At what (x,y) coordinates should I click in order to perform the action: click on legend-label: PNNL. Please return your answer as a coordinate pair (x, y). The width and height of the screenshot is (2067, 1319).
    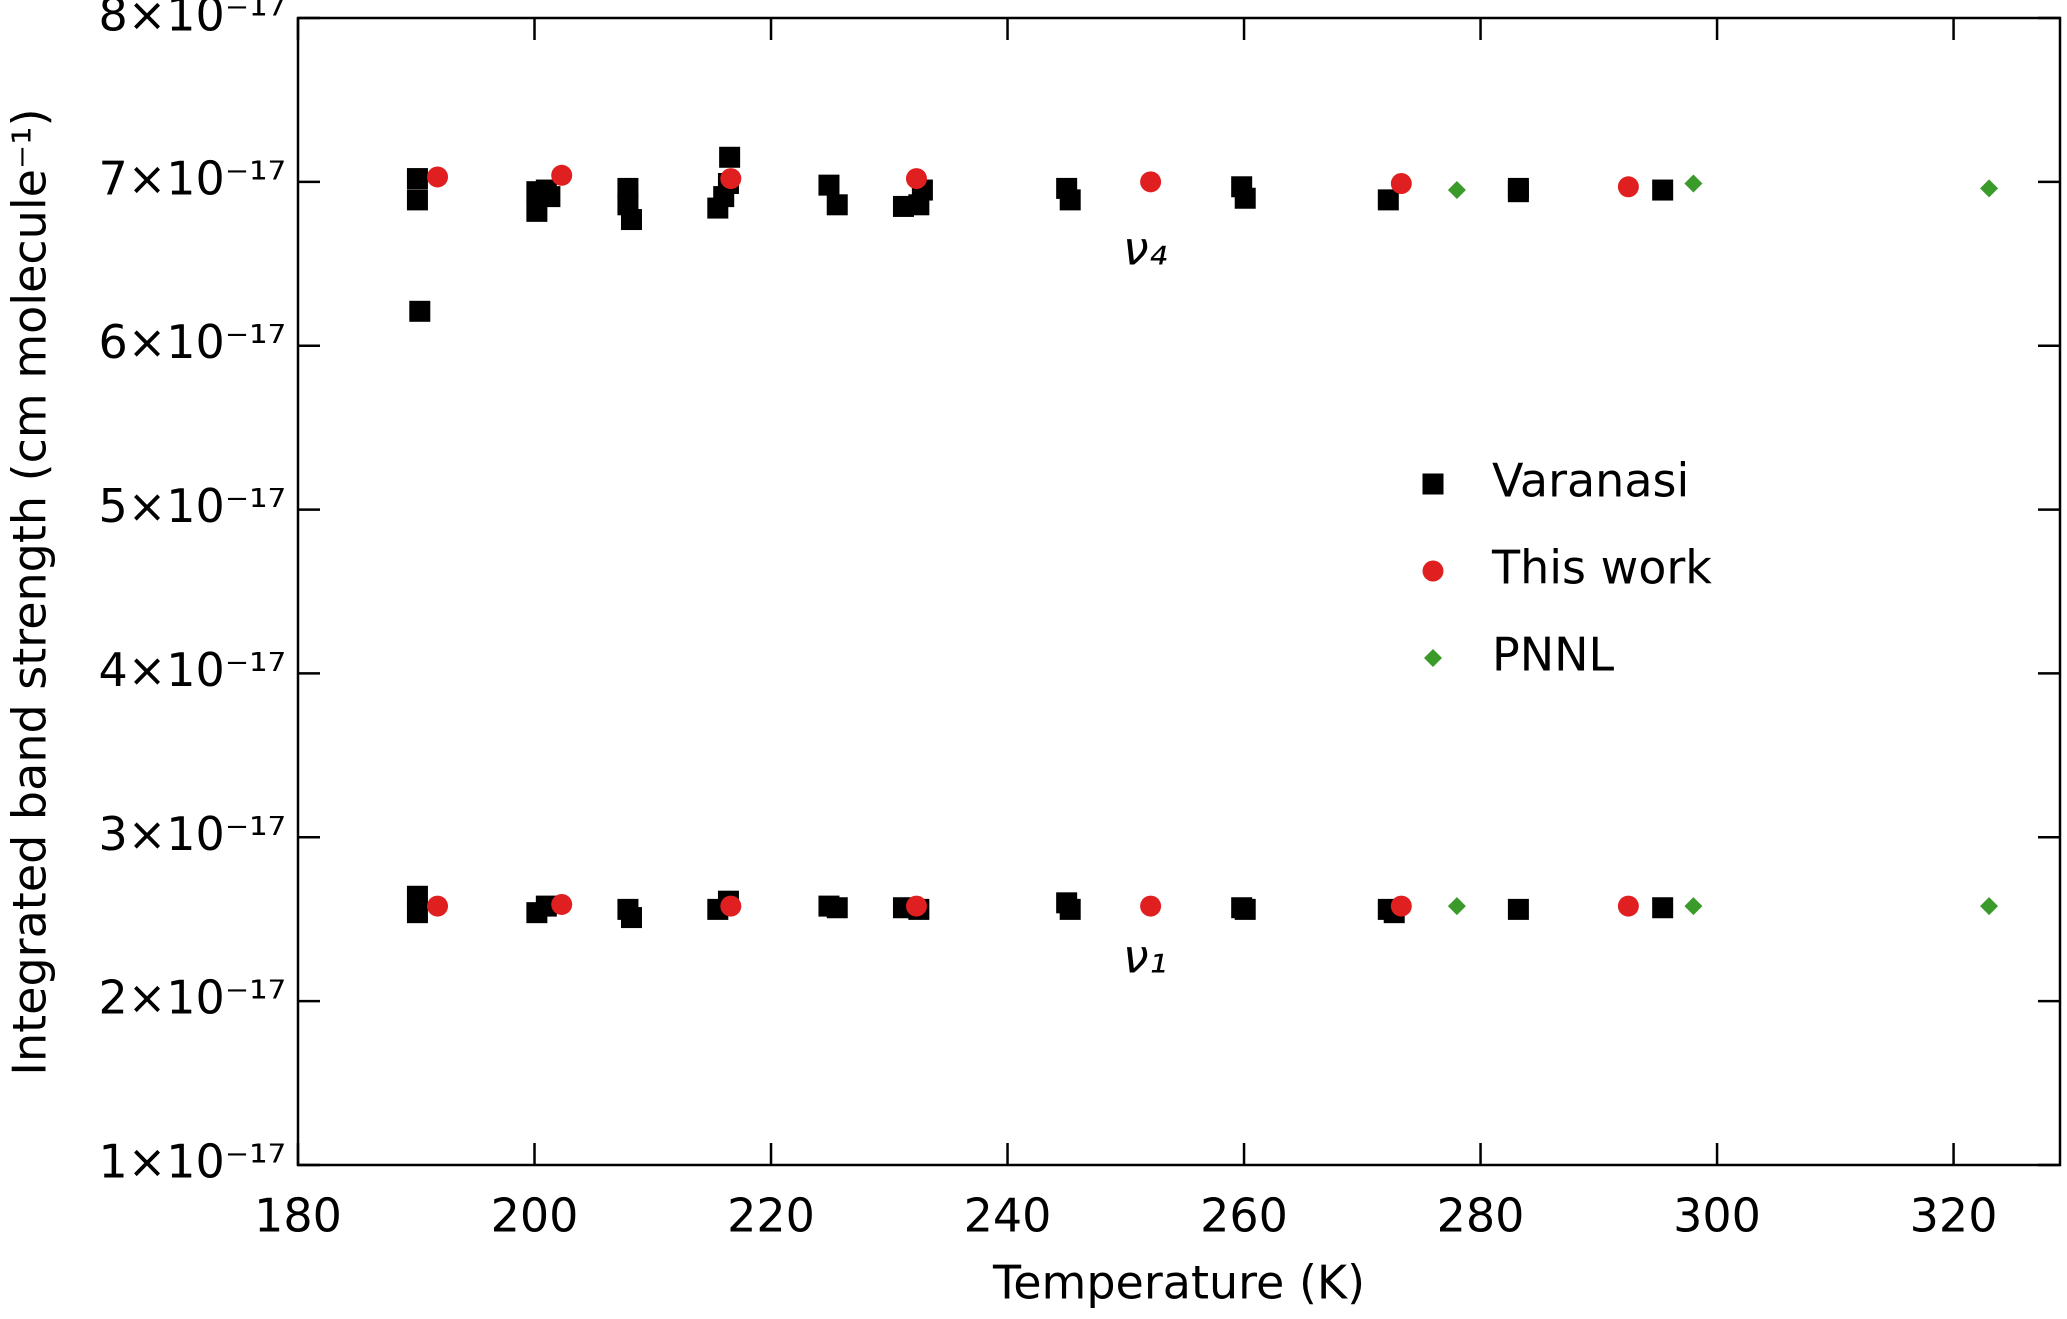
    Looking at the image, I should click on (1553, 655).